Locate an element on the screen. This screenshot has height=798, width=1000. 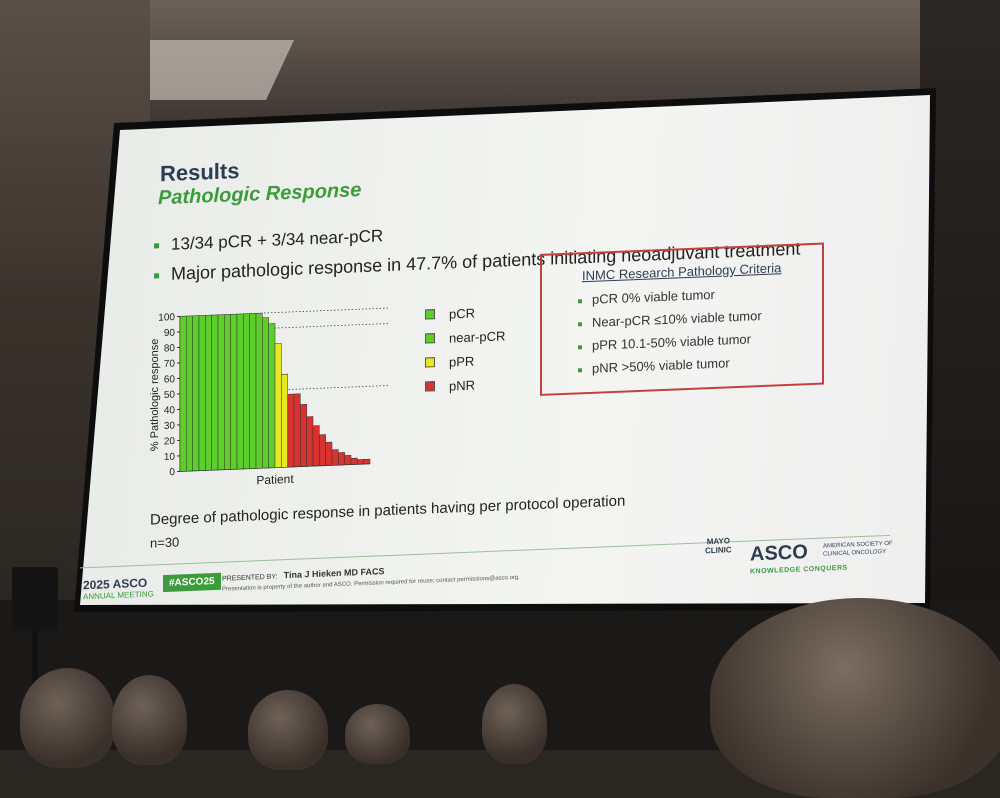
y-tick-label: 60 is located at coordinates (170, 379).